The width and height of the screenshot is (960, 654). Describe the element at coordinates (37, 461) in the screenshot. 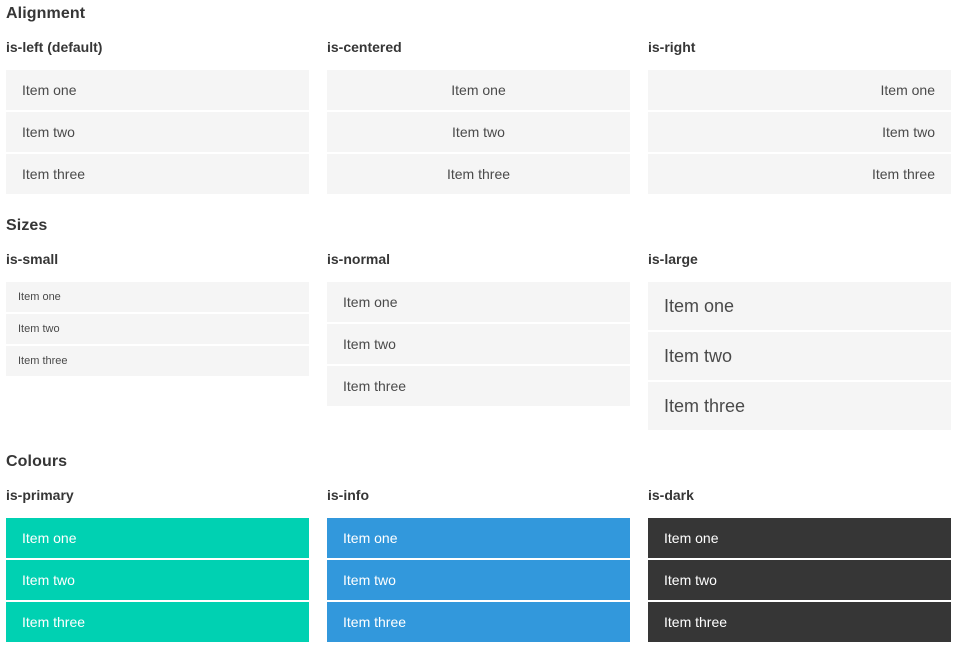

I see `section-title: Colours` at that location.